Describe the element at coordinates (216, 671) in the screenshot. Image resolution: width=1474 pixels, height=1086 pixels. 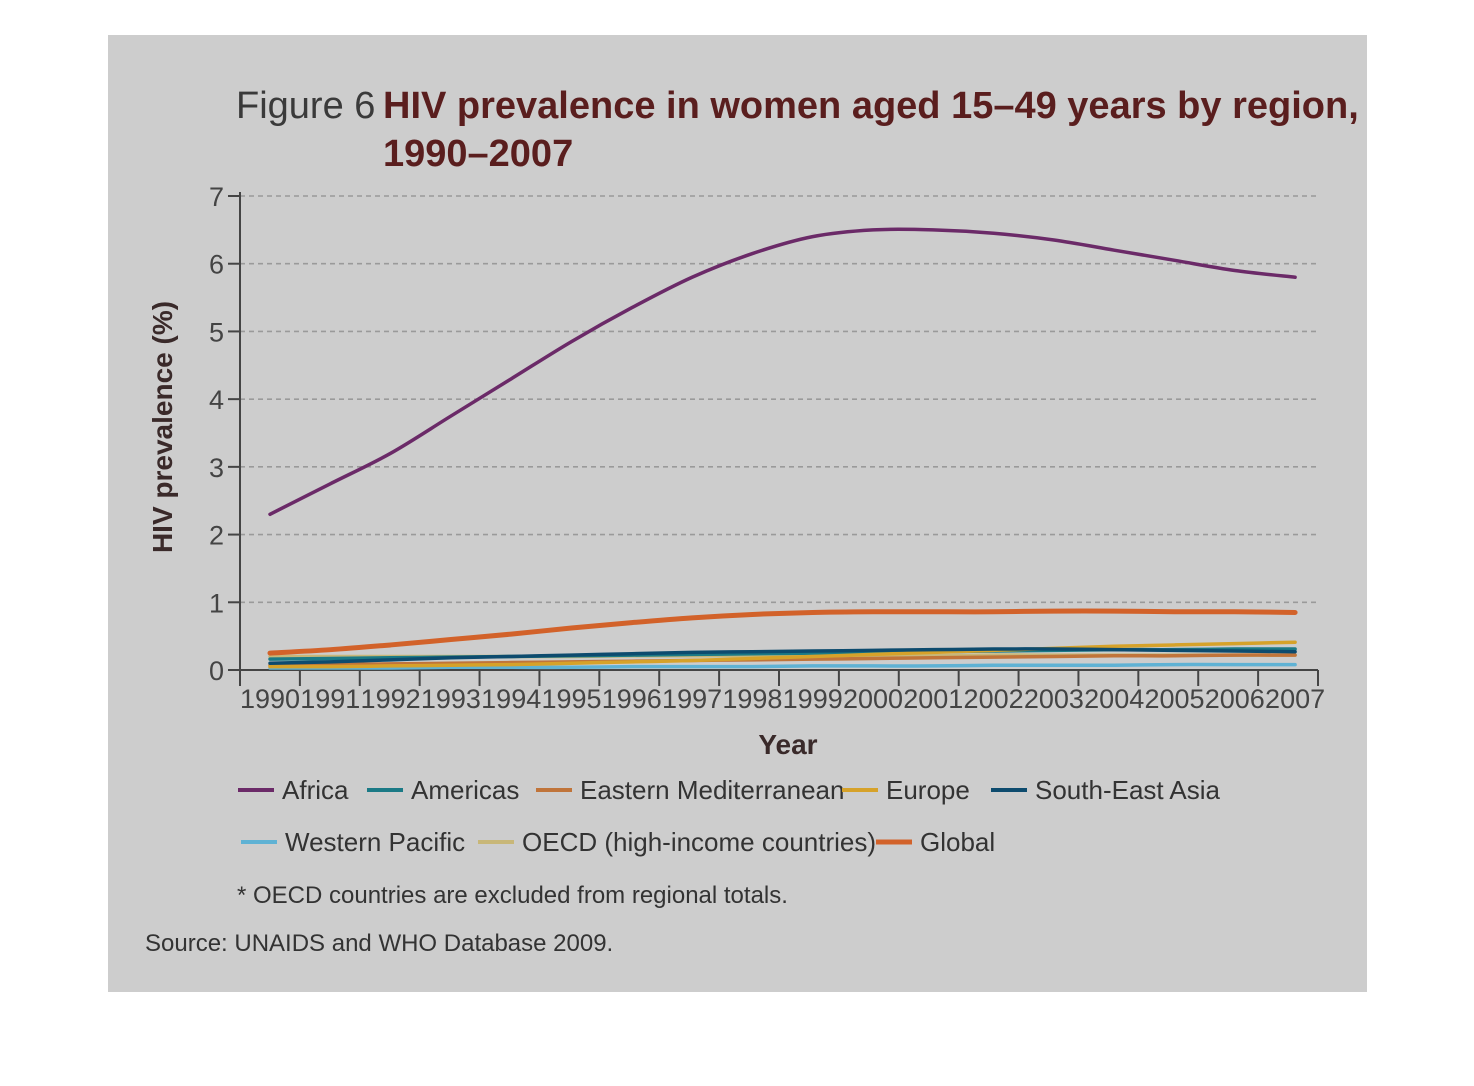
I see `y-tick-label: 0` at that location.